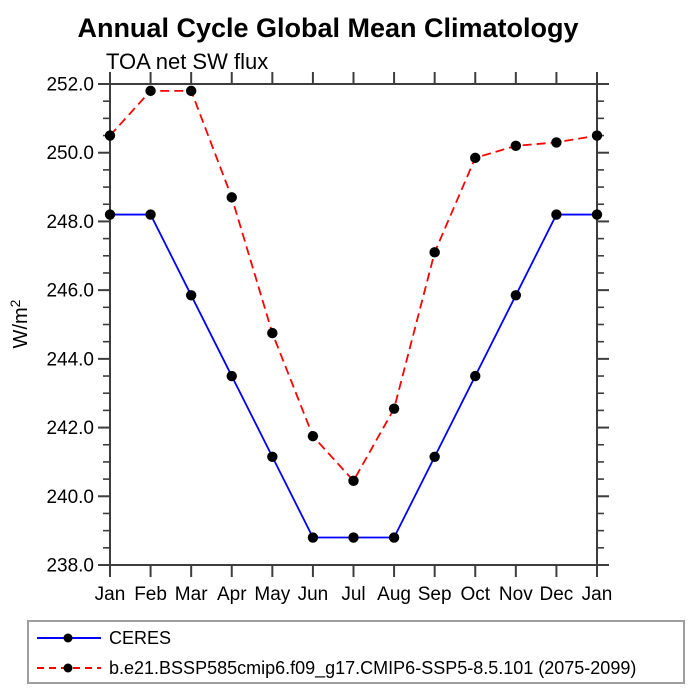 The height and width of the screenshot is (700, 700). What do you see at coordinates (353, 594) in the screenshot?
I see `x-axis-tick-label: Jul` at bounding box center [353, 594].